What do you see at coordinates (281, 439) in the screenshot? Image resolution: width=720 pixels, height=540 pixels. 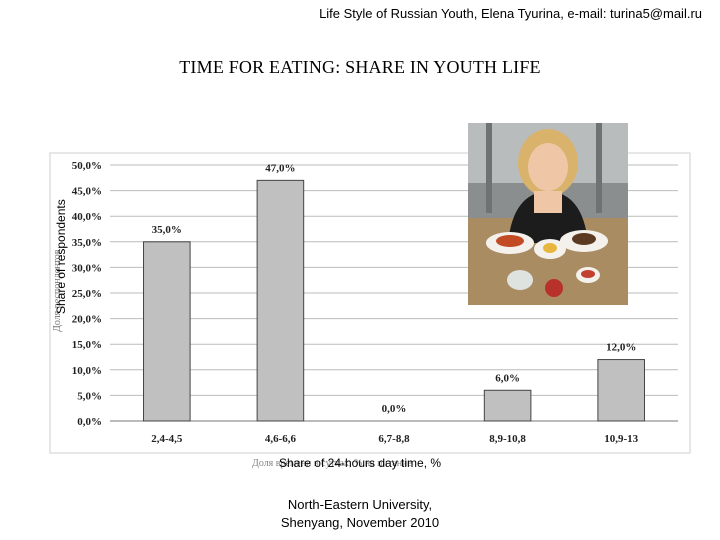 I see `x-tick-label: 4,6-6,6` at bounding box center [281, 439].